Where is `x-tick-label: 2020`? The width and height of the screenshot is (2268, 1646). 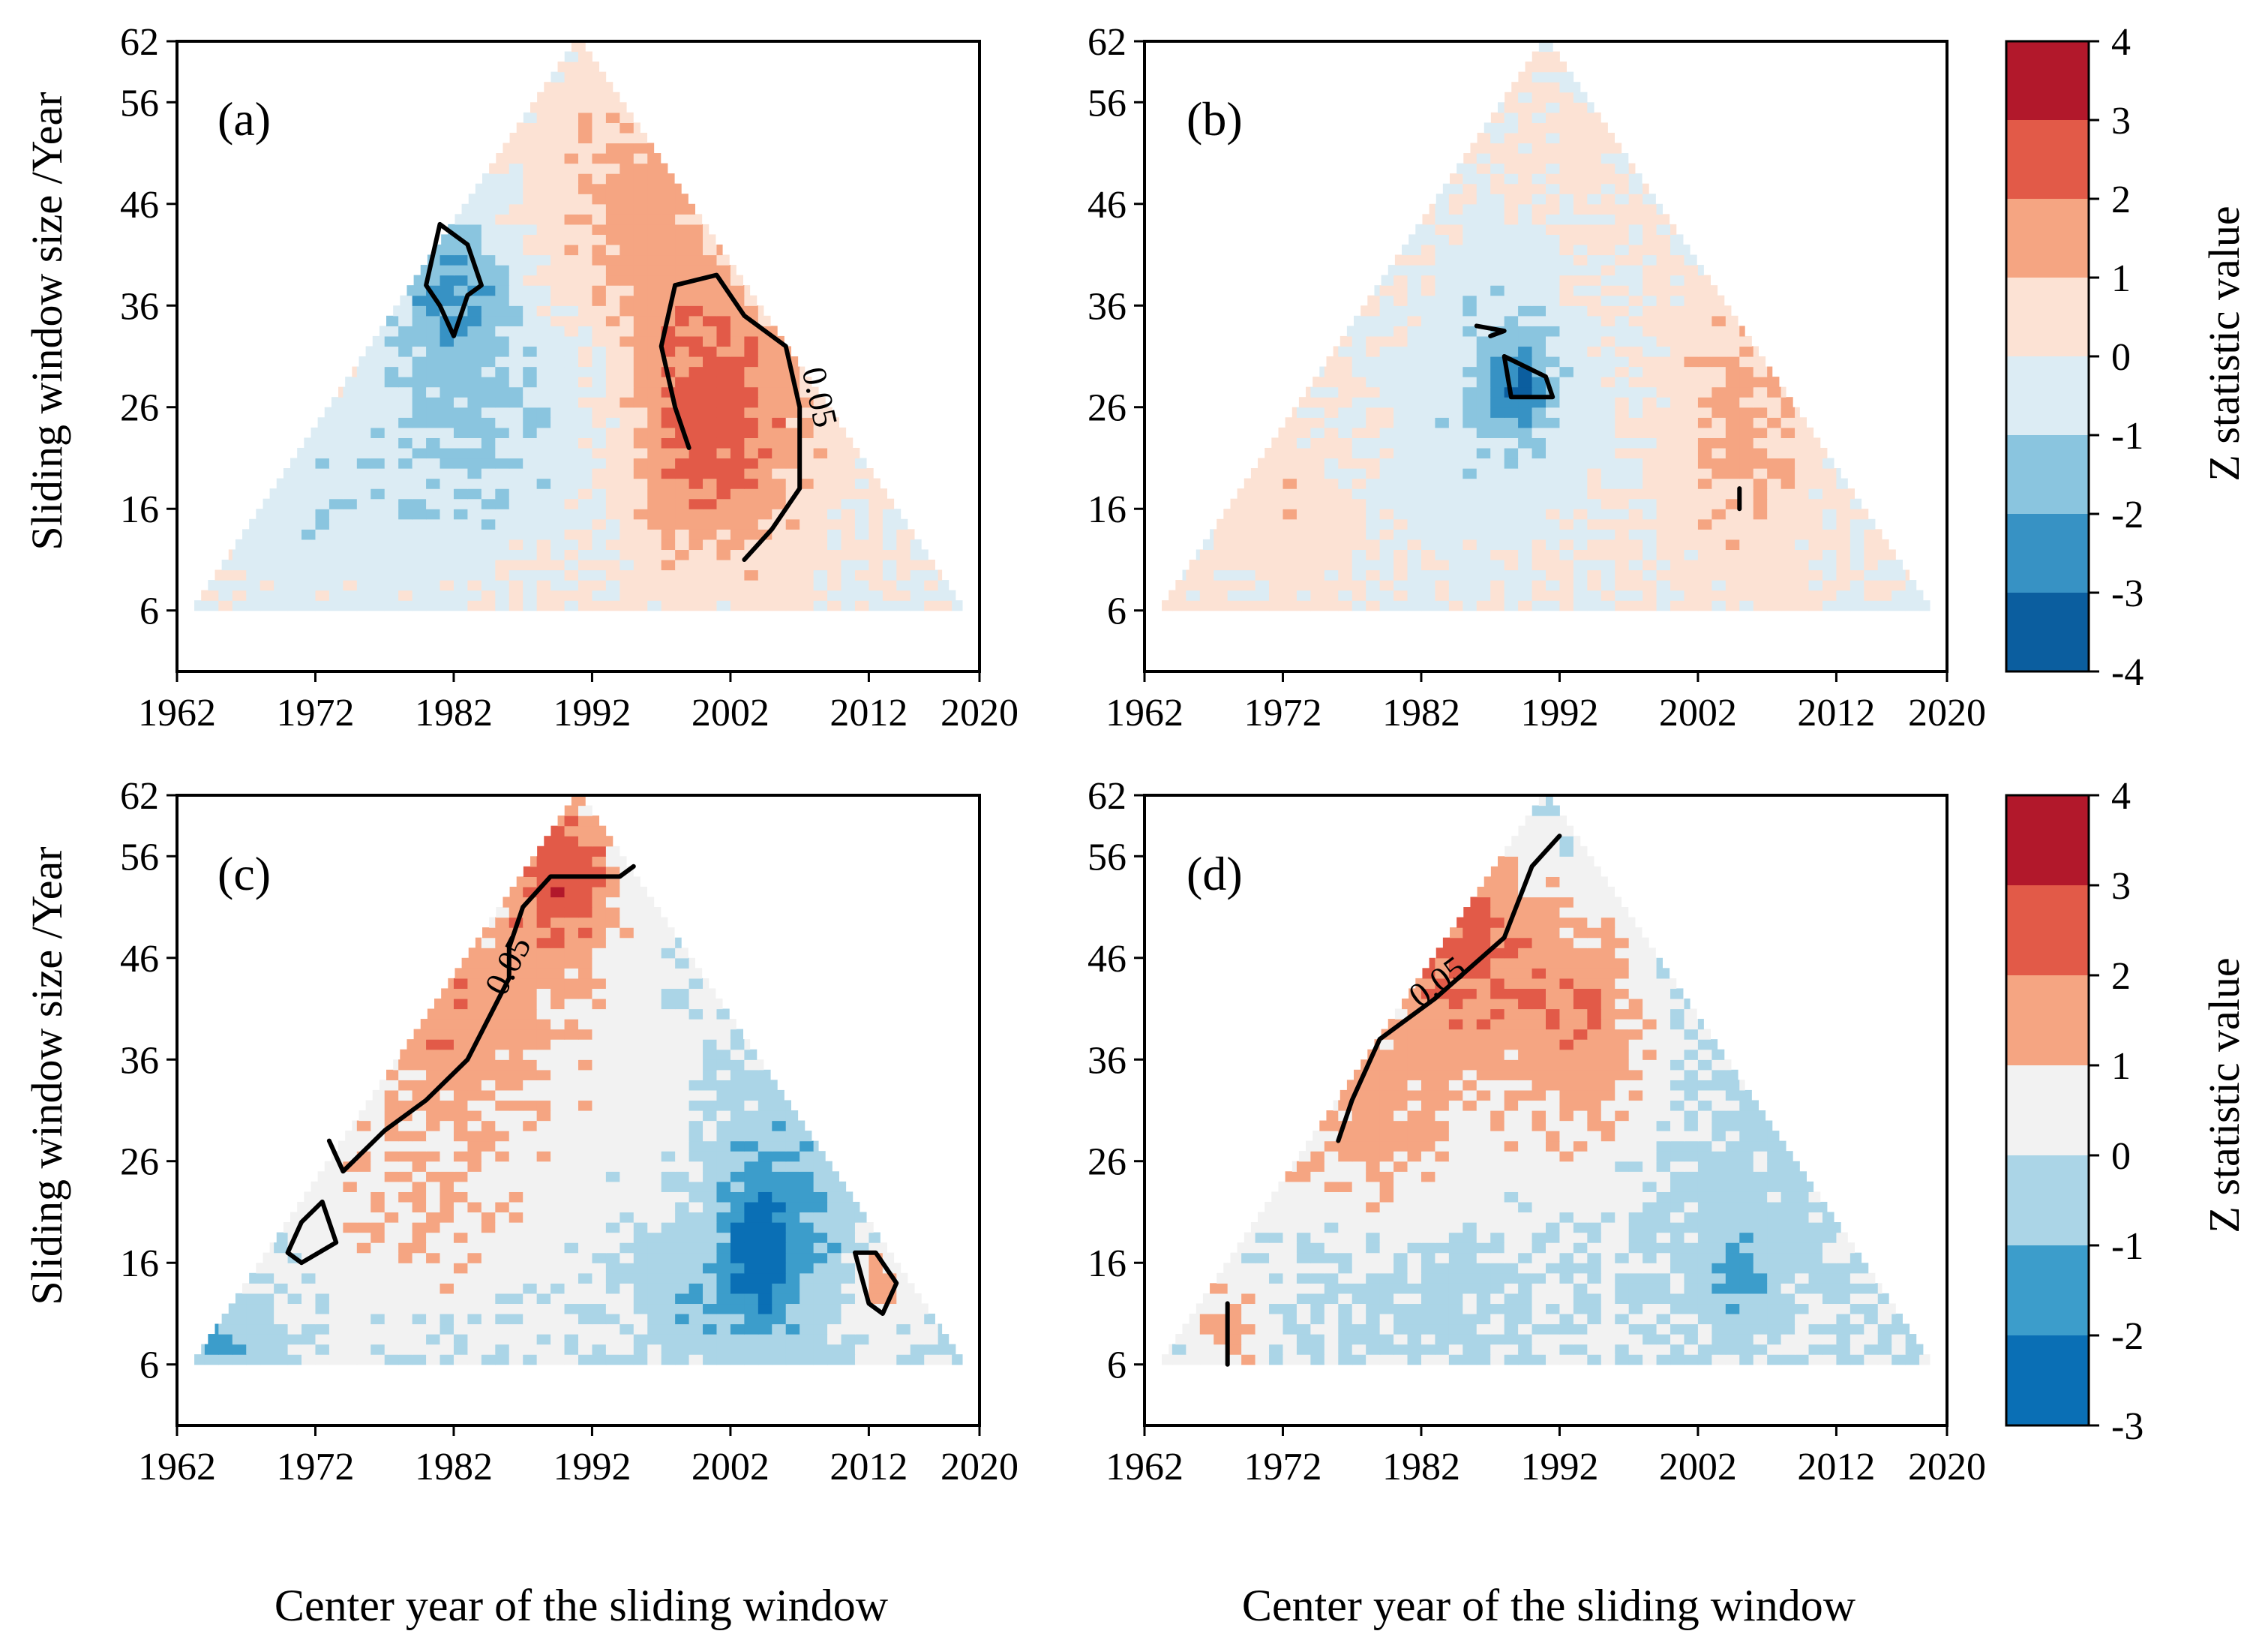
x-tick-label: 2020 is located at coordinates (979, 713).